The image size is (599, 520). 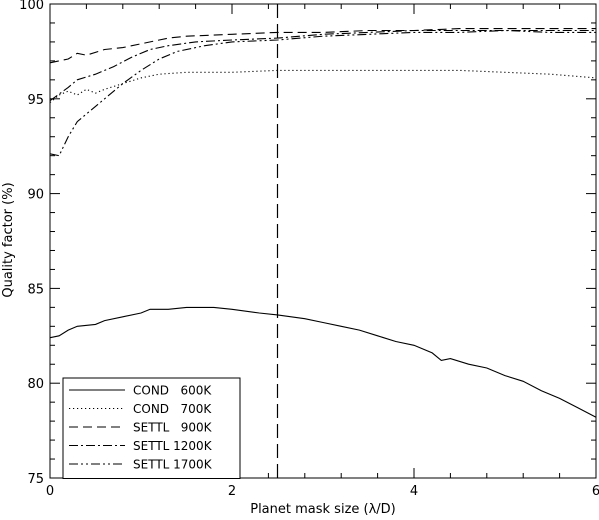 What do you see at coordinates (35, 289) in the screenshot?
I see `y-tick-label: 85` at bounding box center [35, 289].